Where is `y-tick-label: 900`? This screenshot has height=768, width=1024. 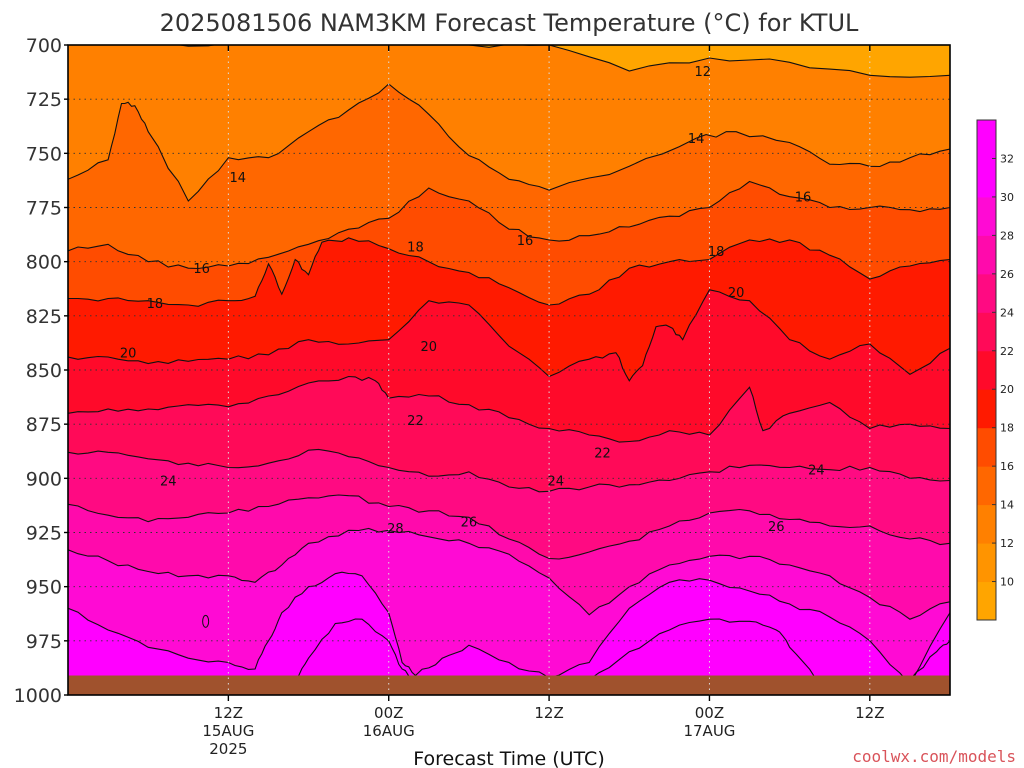 y-tick-label: 900 is located at coordinates (44, 479).